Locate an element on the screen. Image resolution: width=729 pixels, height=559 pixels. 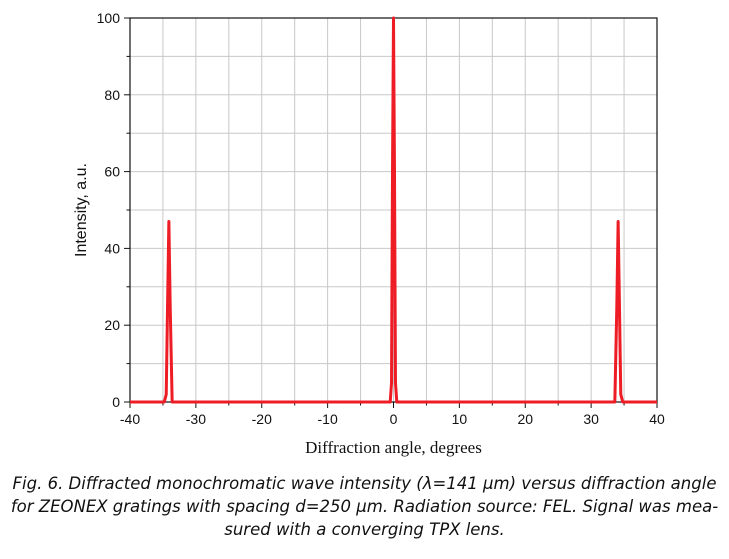
x-tick-label: -30 is located at coordinates (196, 419).